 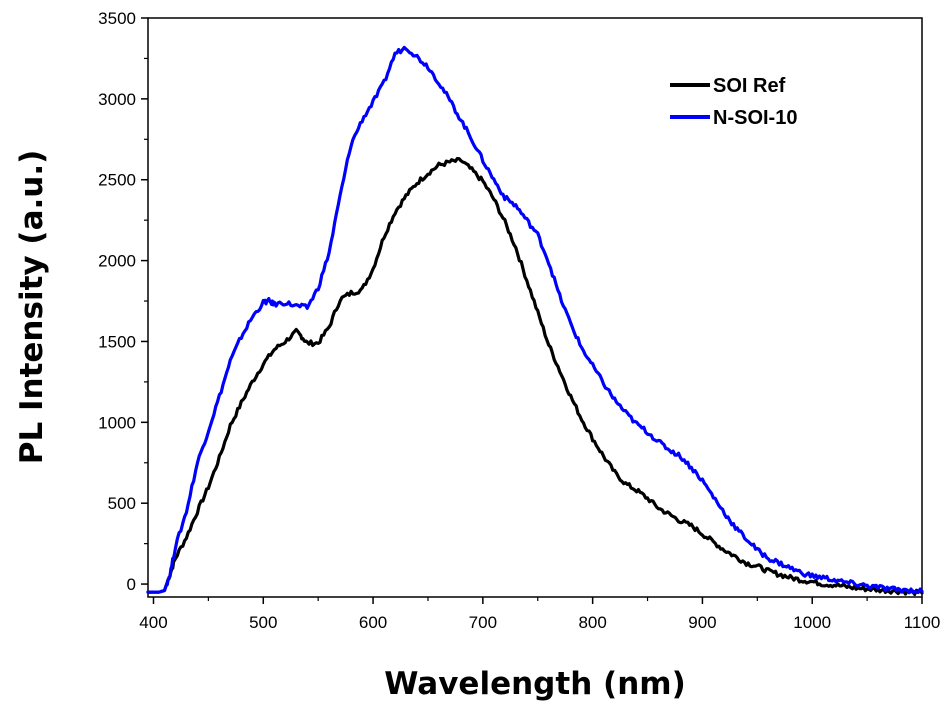 I want to click on y-tick-label: 3000, so click(x=117, y=99).